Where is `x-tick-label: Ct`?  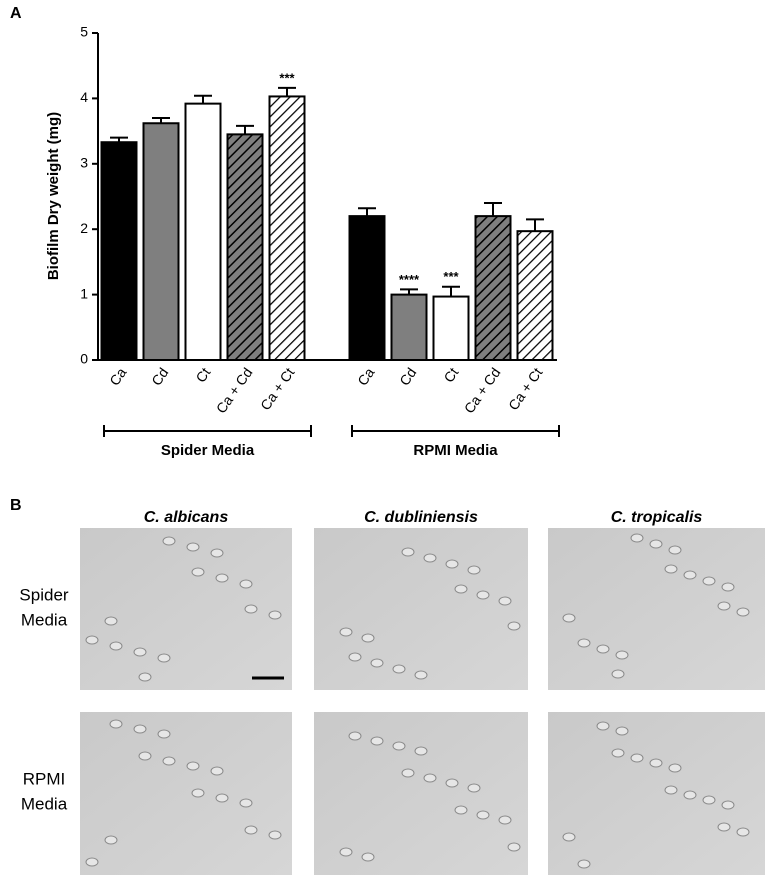 x-tick-label: Ct is located at coordinates (450, 375).